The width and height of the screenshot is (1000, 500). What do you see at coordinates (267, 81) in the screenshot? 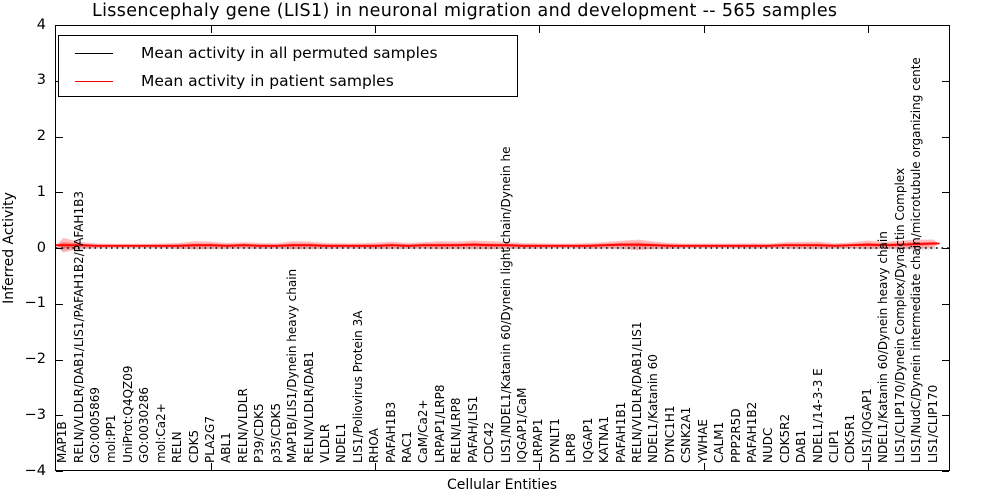
I see `legend-label-patient: Mean activity in patient samples` at bounding box center [267, 81].